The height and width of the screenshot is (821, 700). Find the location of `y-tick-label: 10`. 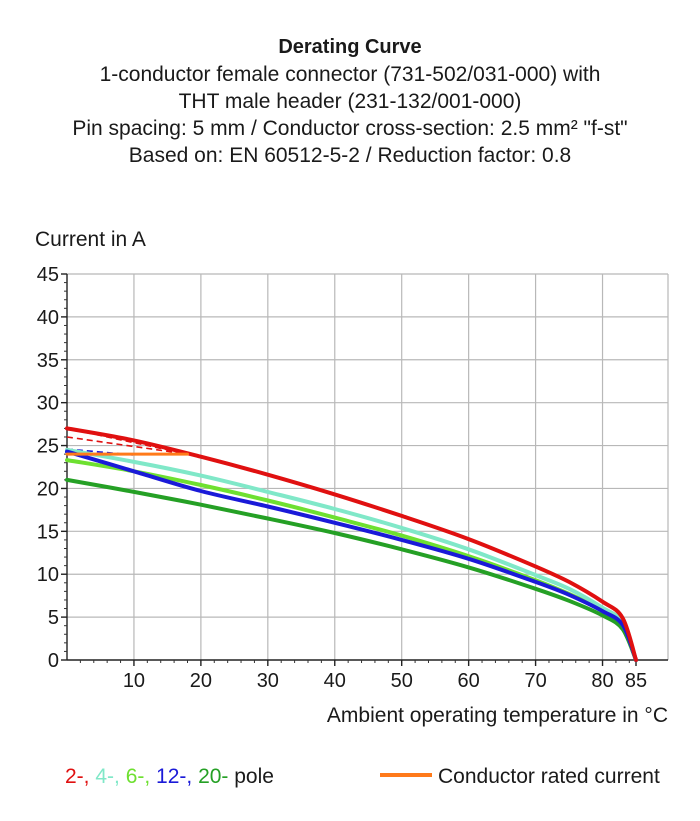

y-tick-label: 10 is located at coordinates (48, 575).